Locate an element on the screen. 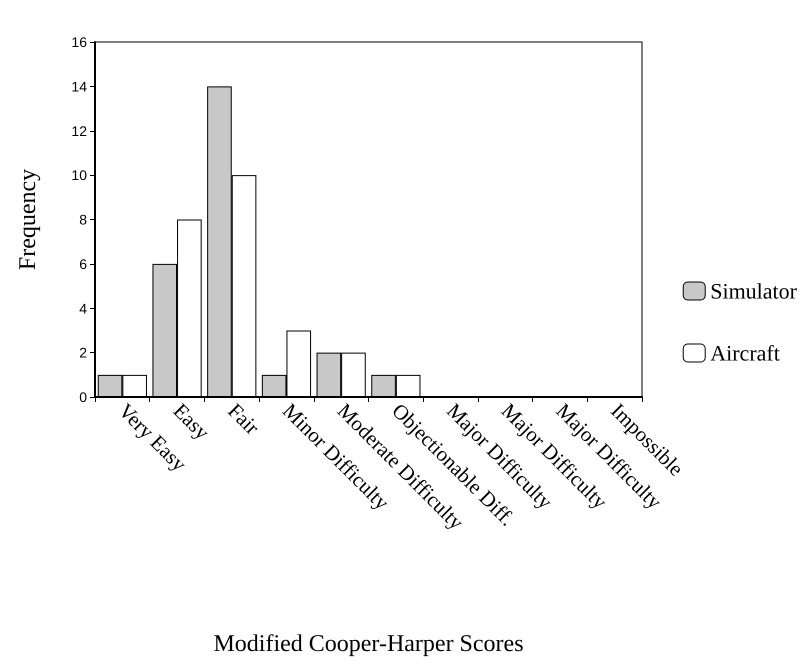 The width and height of the screenshot is (807, 667). y-tick-label: 4 is located at coordinates (83, 308).